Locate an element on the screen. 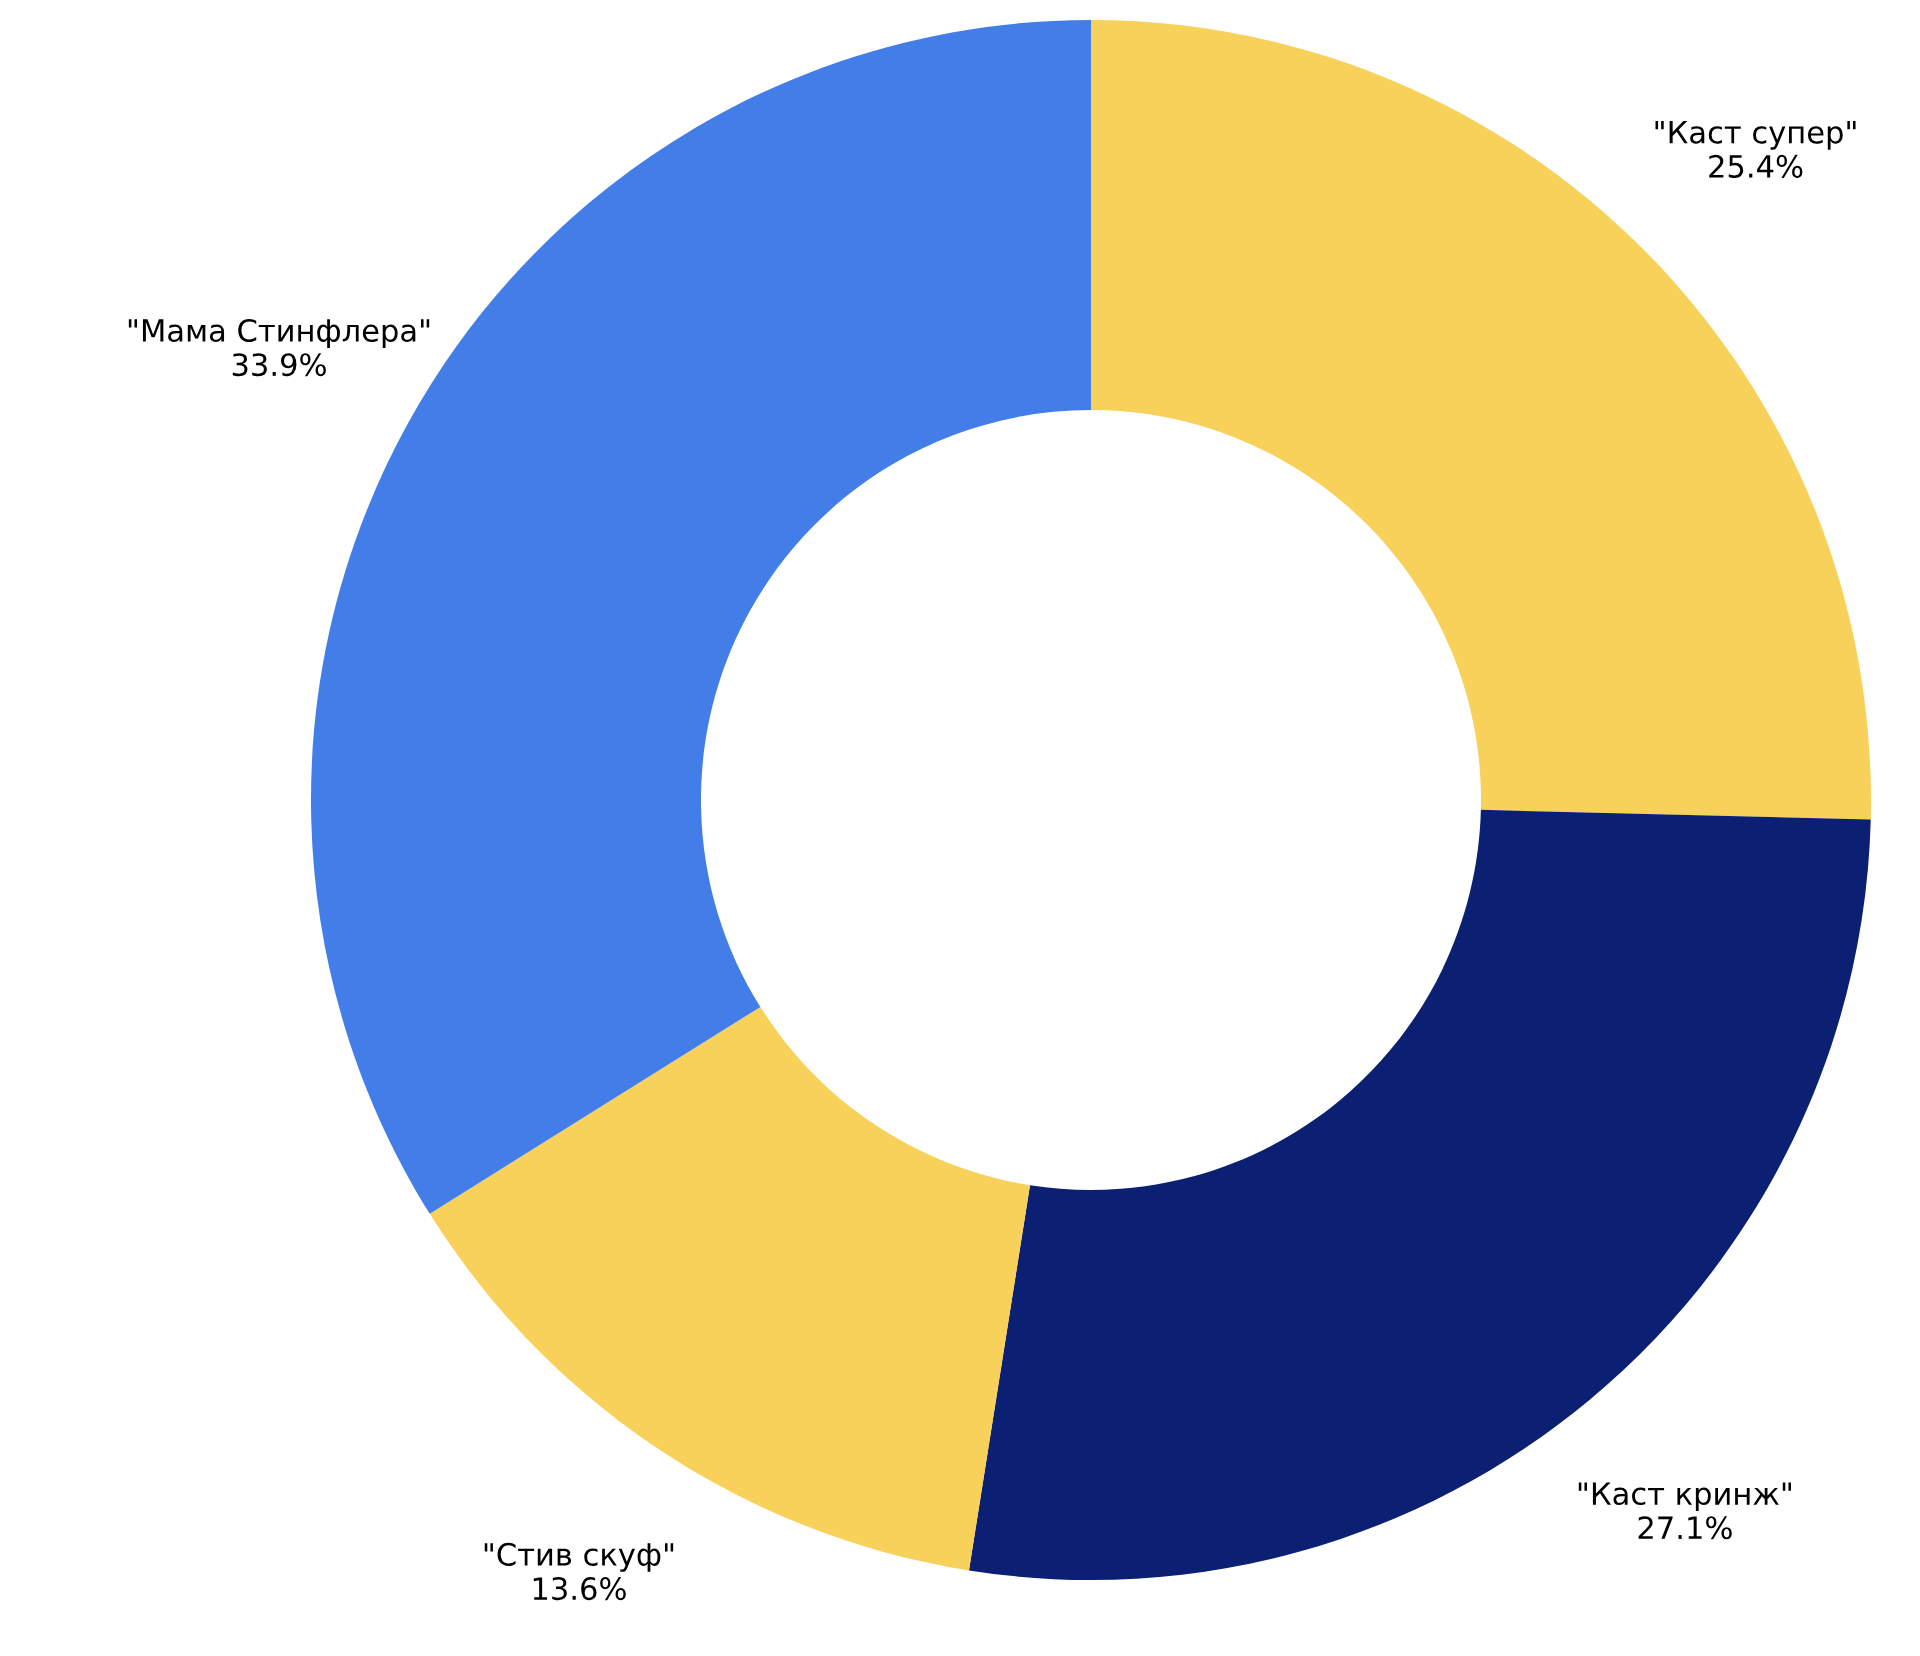  slice-label: "Стив скуф" is located at coordinates (579, 1557).